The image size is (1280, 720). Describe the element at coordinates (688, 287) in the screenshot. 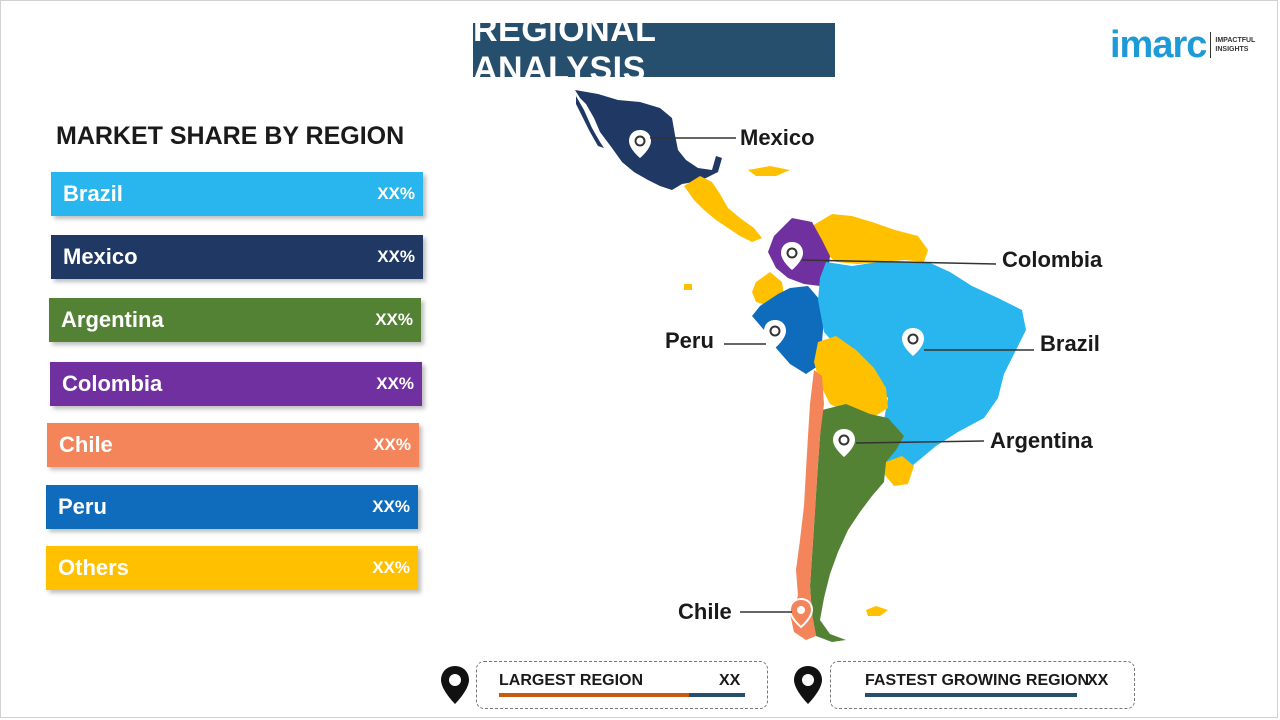

I see `region-small-island` at that location.